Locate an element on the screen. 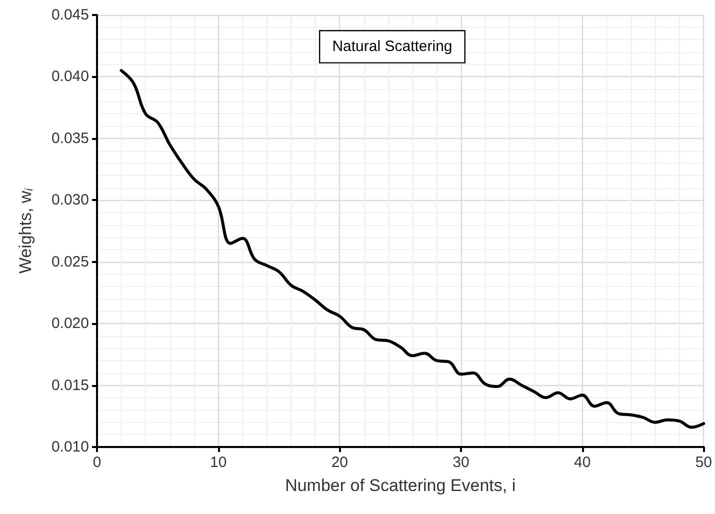  x-tick-label: 40 is located at coordinates (582, 462).